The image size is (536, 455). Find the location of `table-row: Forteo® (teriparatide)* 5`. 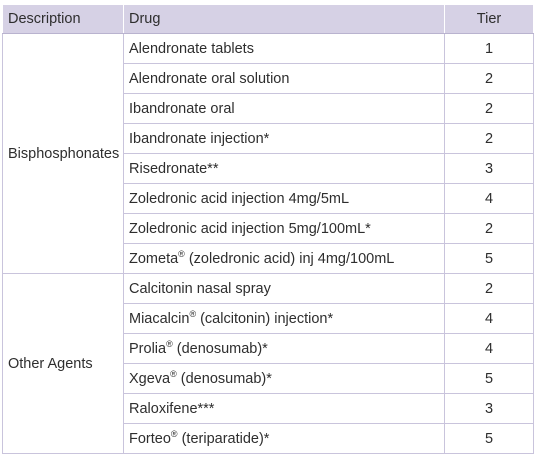

table-row: Forteo® (teriparatide)* 5 is located at coordinates (268, 438).